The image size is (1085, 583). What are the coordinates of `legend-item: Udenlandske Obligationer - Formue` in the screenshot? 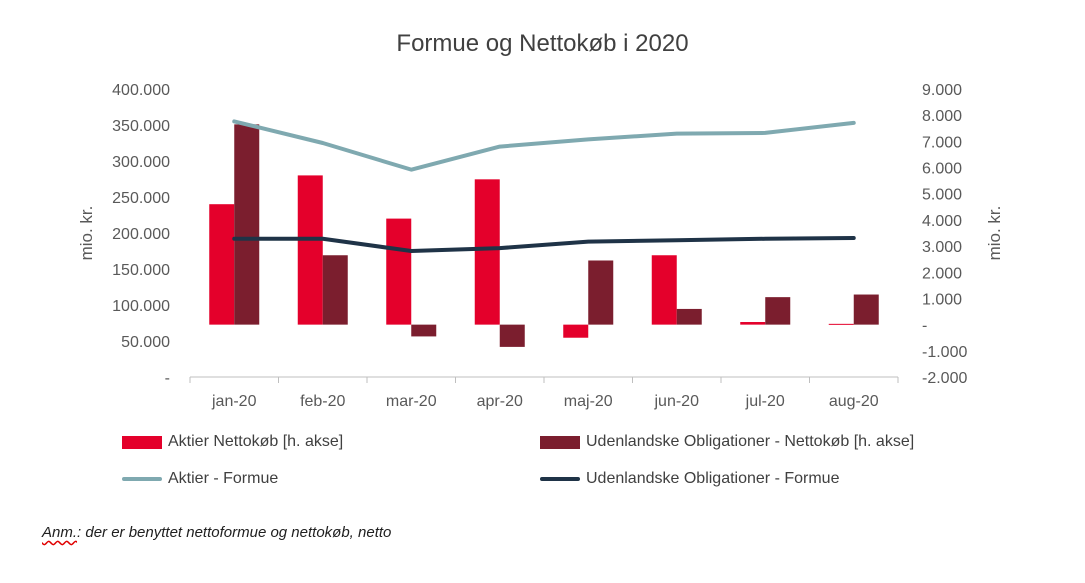 It's located at (689, 479).